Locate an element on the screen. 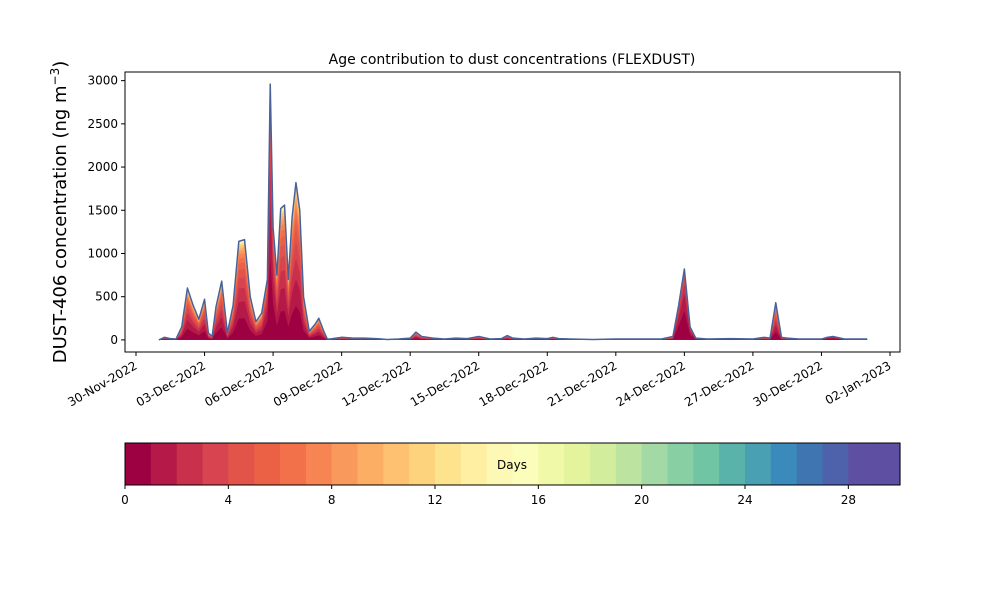 The height and width of the screenshot is (600, 1000). colorbar-axis: 0 4 8 12 16 20 24 28 is located at coordinates (488, 496).